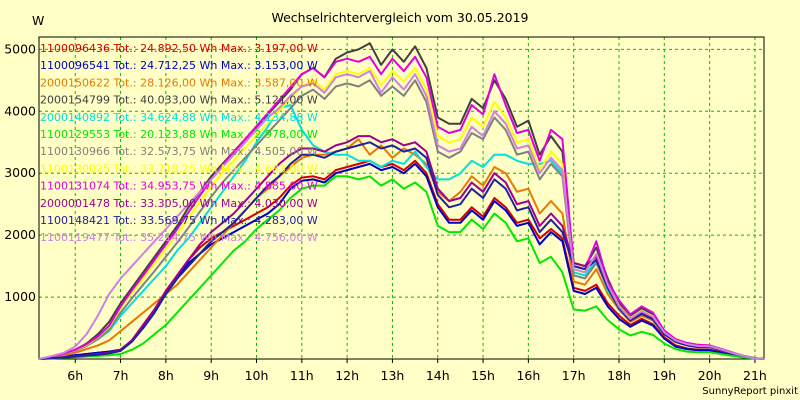 The height and width of the screenshot is (400, 800). Describe the element at coordinates (399, 17) in the screenshot. I see `chart-title: Wechselrichtervergleich vom 30.05.2019` at that location.